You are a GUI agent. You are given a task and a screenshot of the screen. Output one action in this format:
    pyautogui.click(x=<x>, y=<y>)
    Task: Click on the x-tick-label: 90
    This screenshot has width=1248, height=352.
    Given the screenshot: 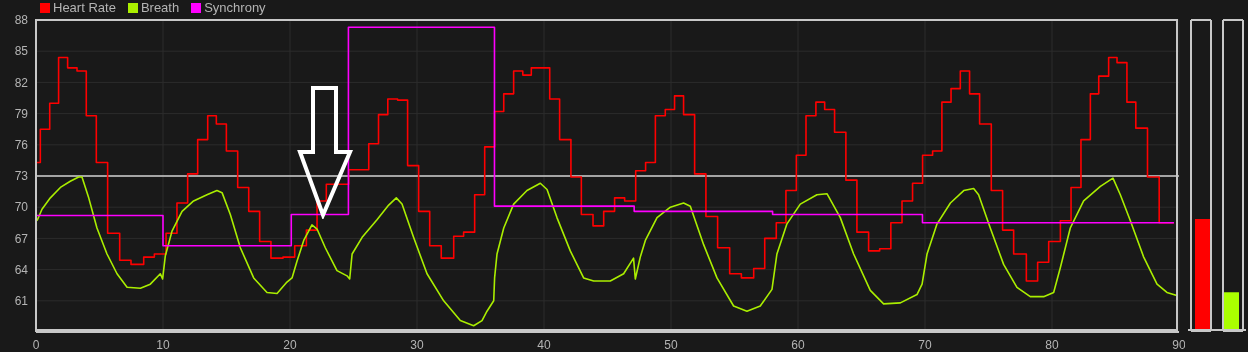 What is the action you would take?
    pyautogui.click(x=1179, y=344)
    